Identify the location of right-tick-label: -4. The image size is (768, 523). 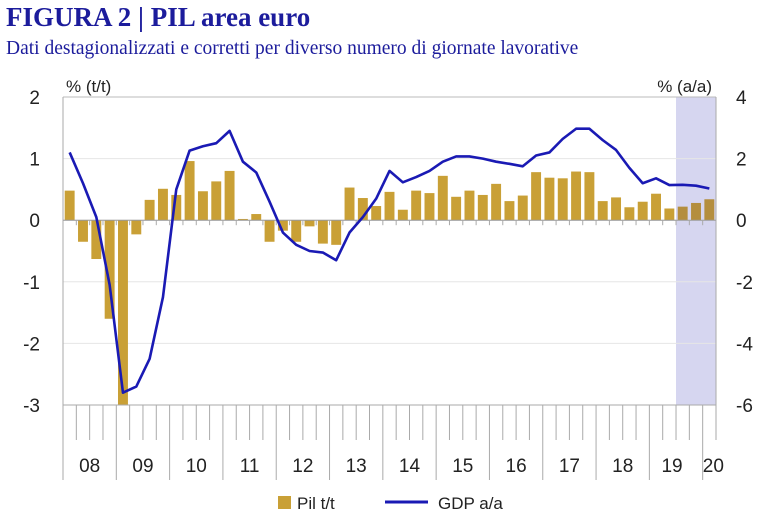
(744, 344).